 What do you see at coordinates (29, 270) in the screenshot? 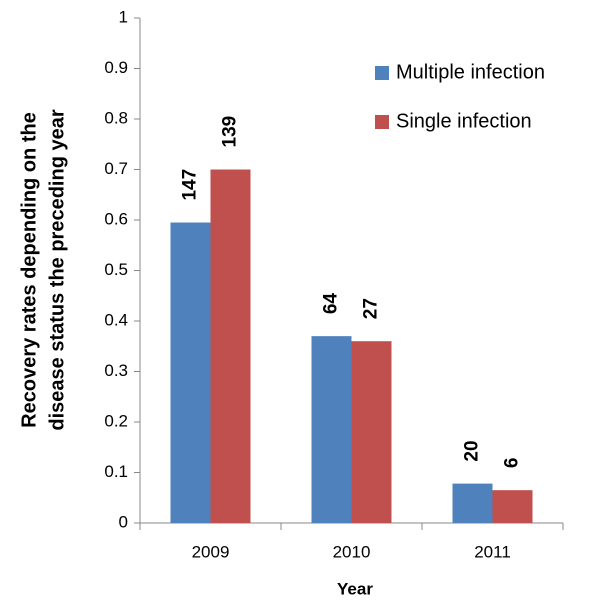
I see `y-axis-label: Recovery rates depending on the` at bounding box center [29, 270].